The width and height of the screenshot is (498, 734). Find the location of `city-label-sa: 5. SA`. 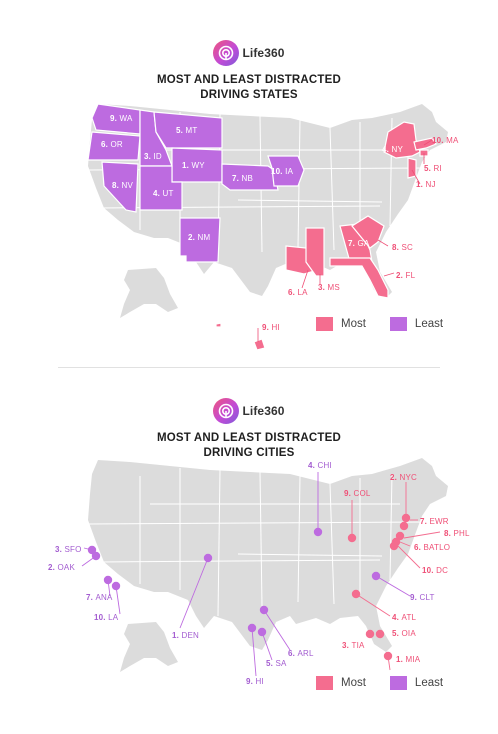

city-label-sa: 5. SA is located at coordinates (276, 663).